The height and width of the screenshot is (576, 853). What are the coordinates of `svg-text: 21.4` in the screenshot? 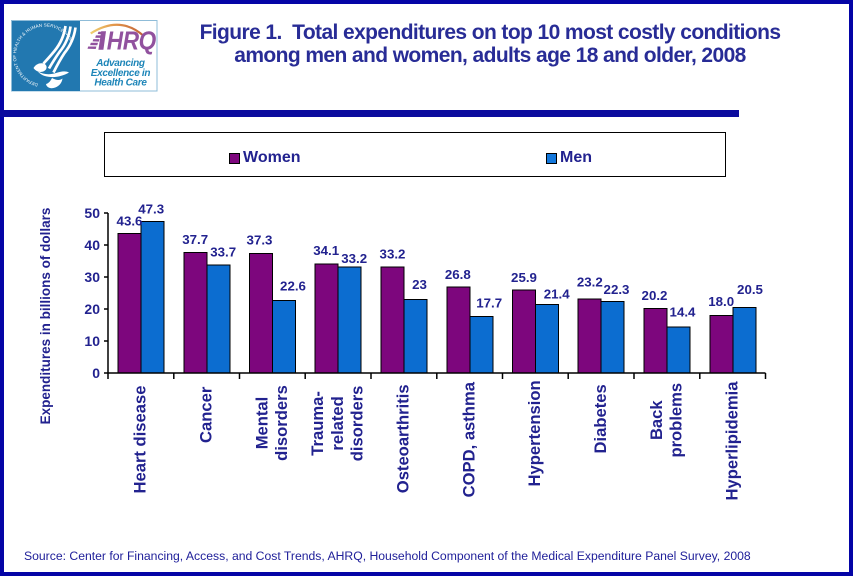 It's located at (557, 294).